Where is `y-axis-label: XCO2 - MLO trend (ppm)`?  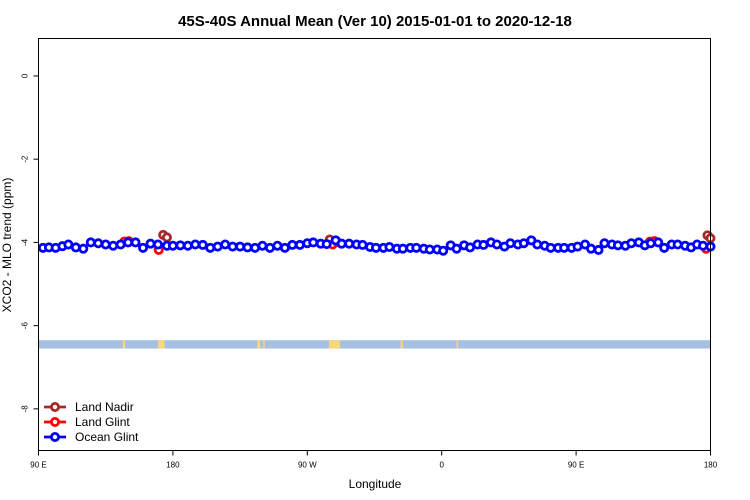
y-axis-label: XCO2 - MLO trend (ppm) is located at coordinates (7, 245).